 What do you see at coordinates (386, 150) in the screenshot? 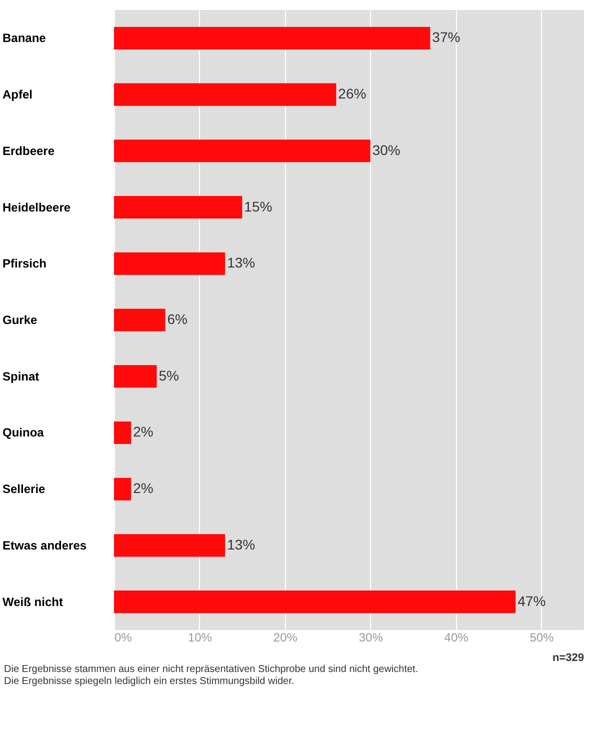
I see `data-label: 30%` at bounding box center [386, 150].